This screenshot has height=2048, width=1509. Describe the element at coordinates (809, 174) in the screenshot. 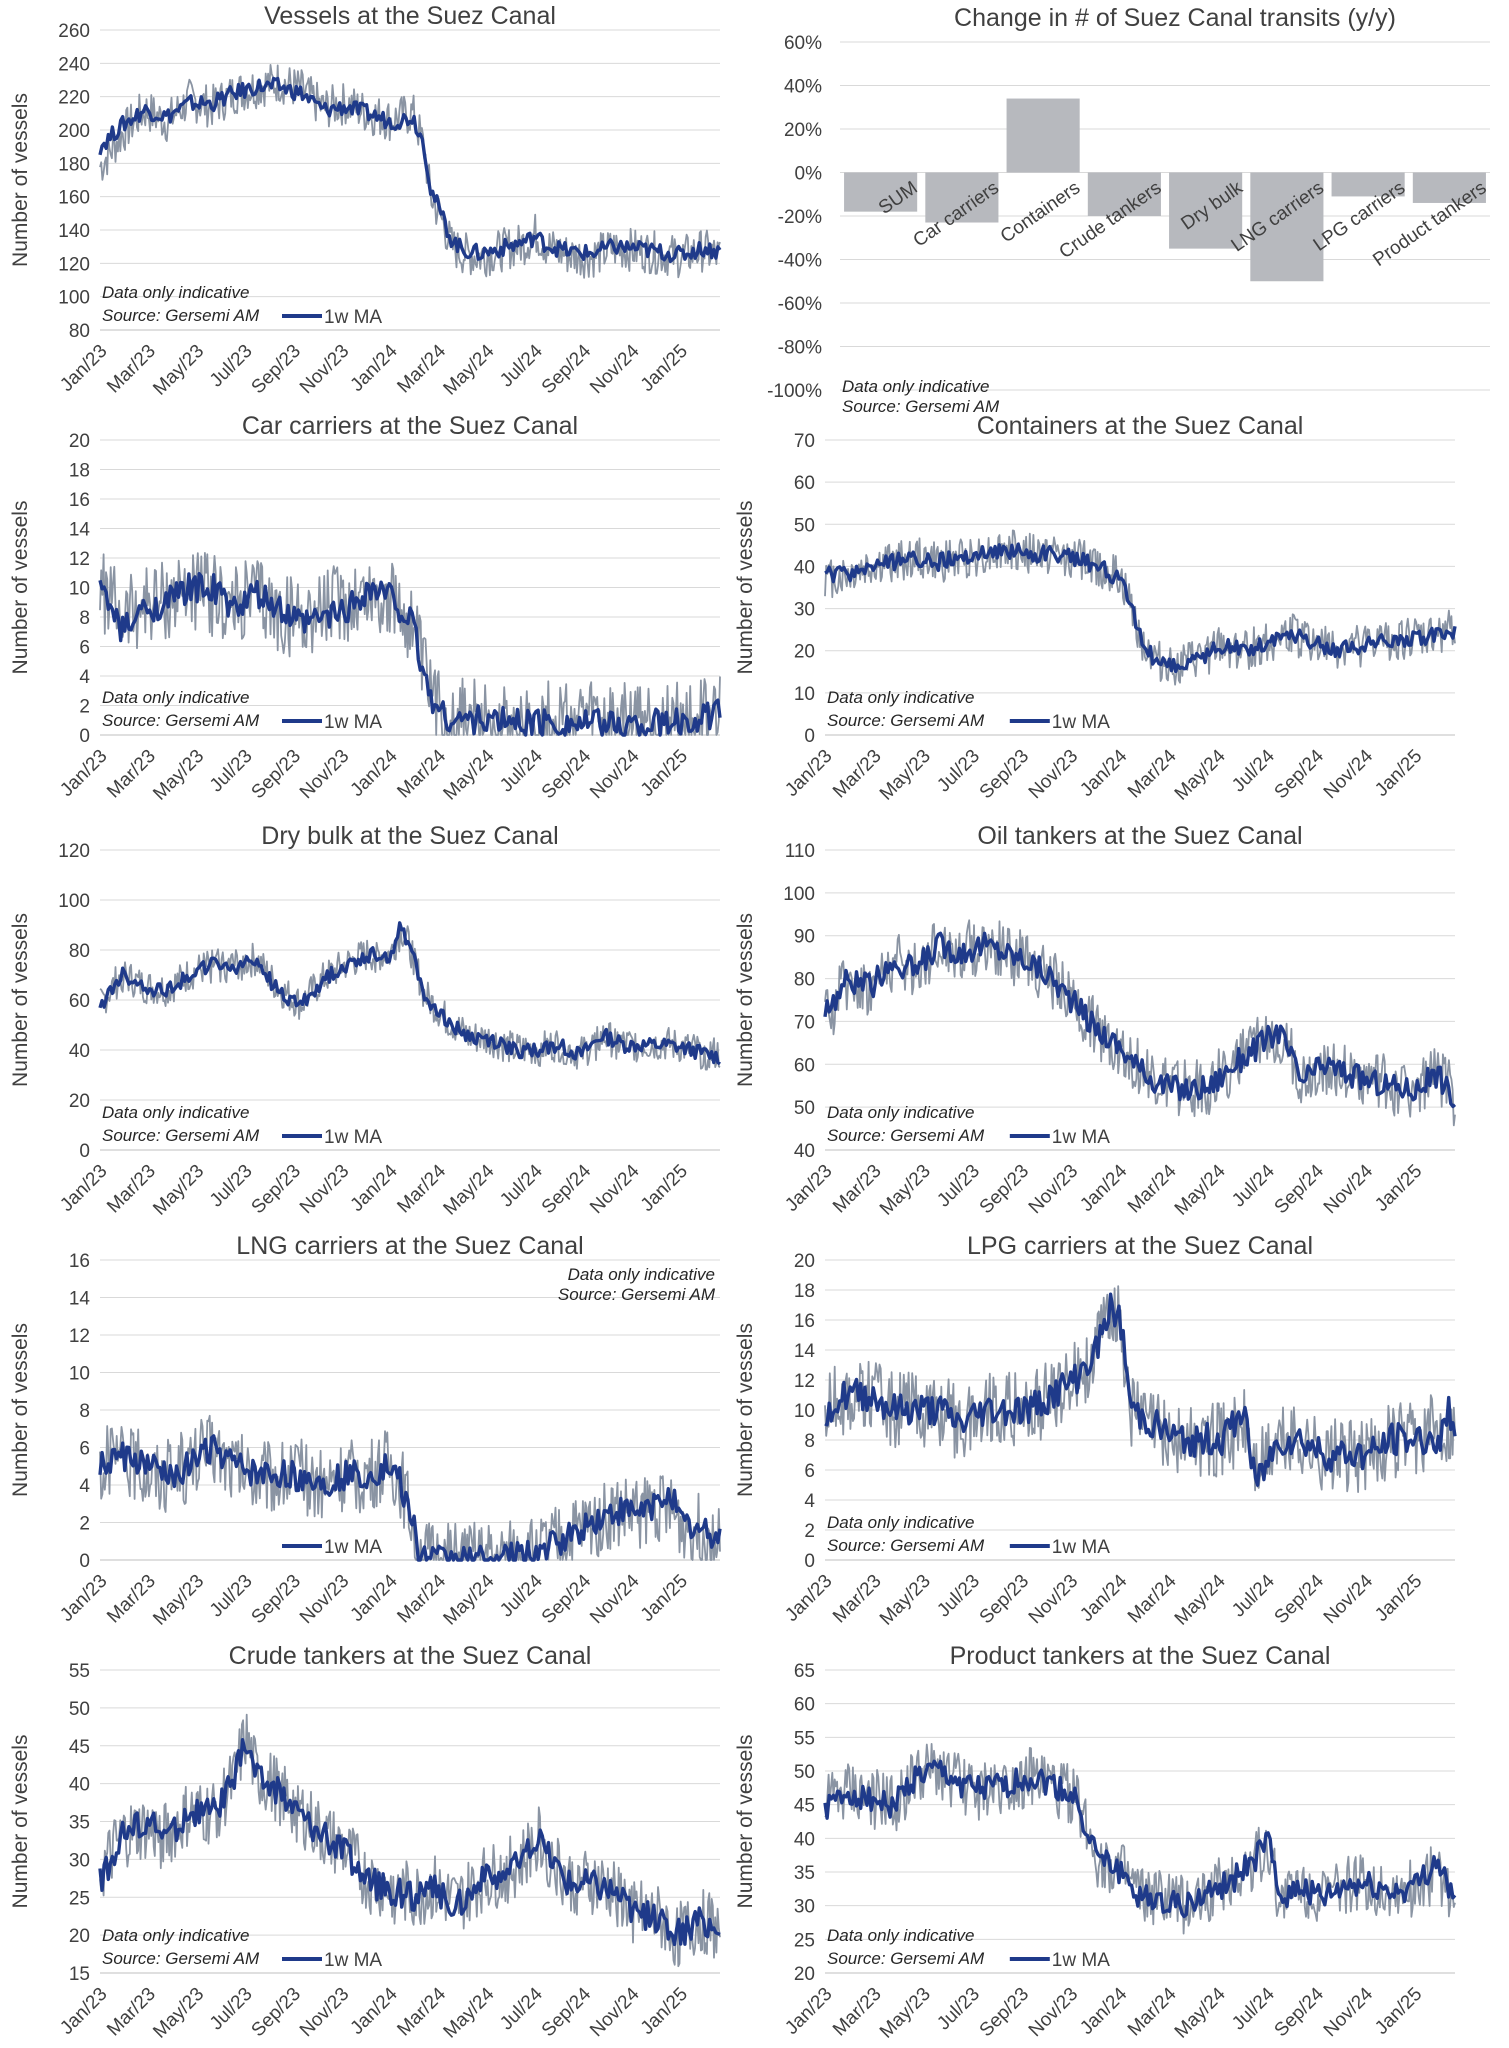

I see `y-tick-label: 0%` at that location.